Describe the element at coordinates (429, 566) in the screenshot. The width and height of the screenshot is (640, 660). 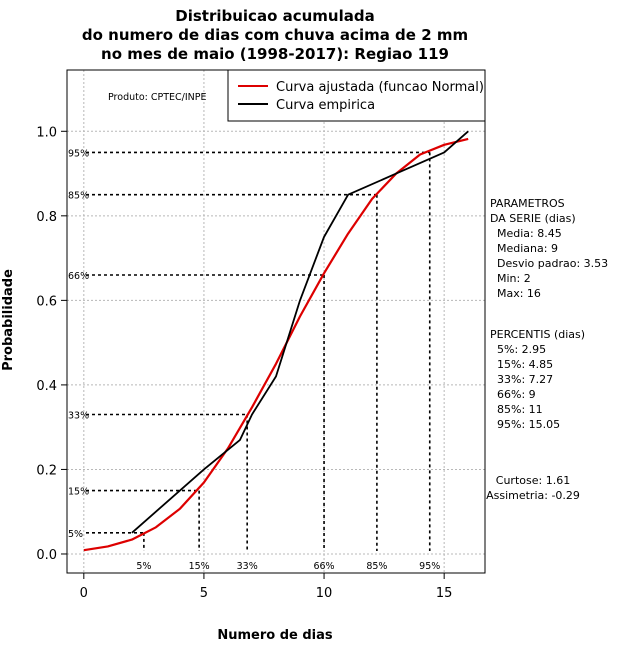
I see `percentile-bottom-label: 95%` at that location.